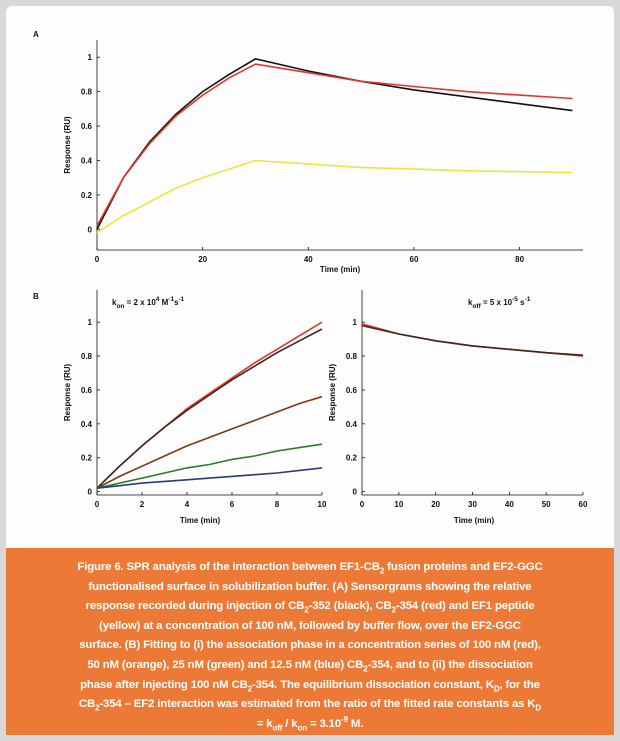 This screenshot has width=620, height=741. Describe the element at coordinates (36, 34) in the screenshot. I see `panel-label: A` at that location.